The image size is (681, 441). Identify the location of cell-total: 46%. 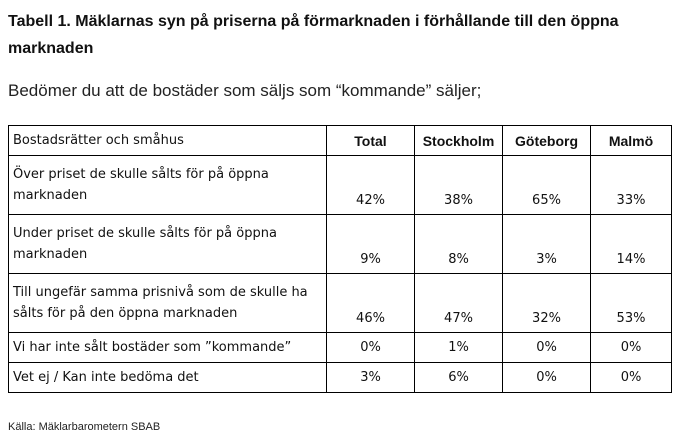
(370, 303).